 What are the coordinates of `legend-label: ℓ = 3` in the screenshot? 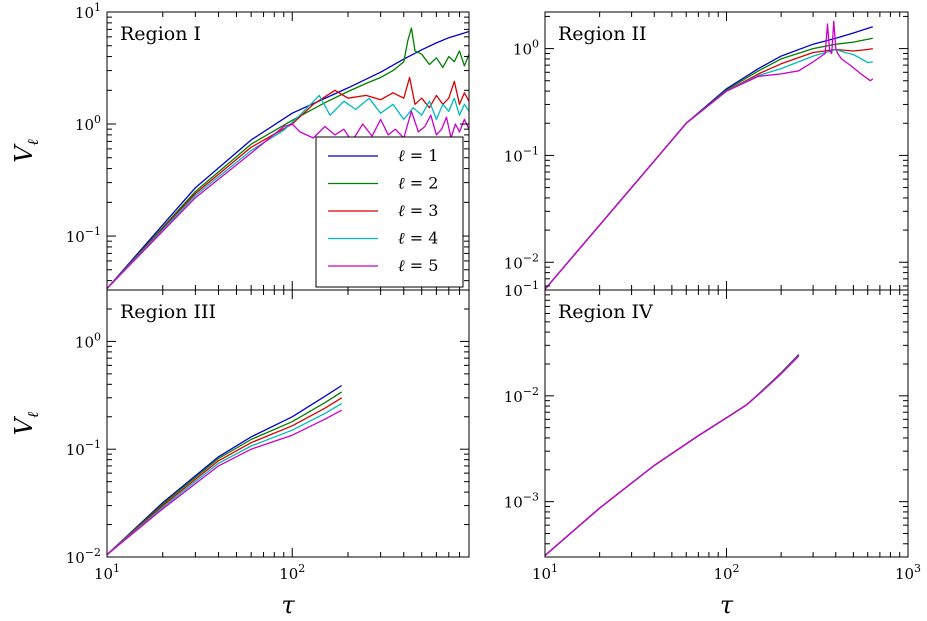 It's located at (418, 210).